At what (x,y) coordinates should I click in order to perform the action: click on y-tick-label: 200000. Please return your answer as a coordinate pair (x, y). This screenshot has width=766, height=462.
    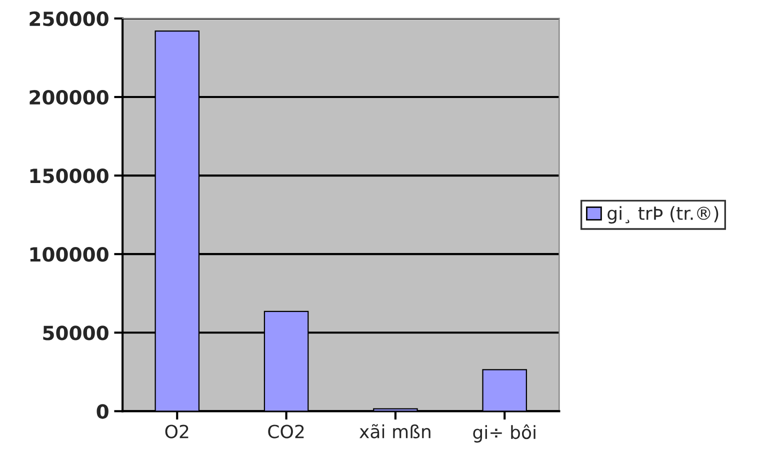
    Looking at the image, I should click on (69, 97).